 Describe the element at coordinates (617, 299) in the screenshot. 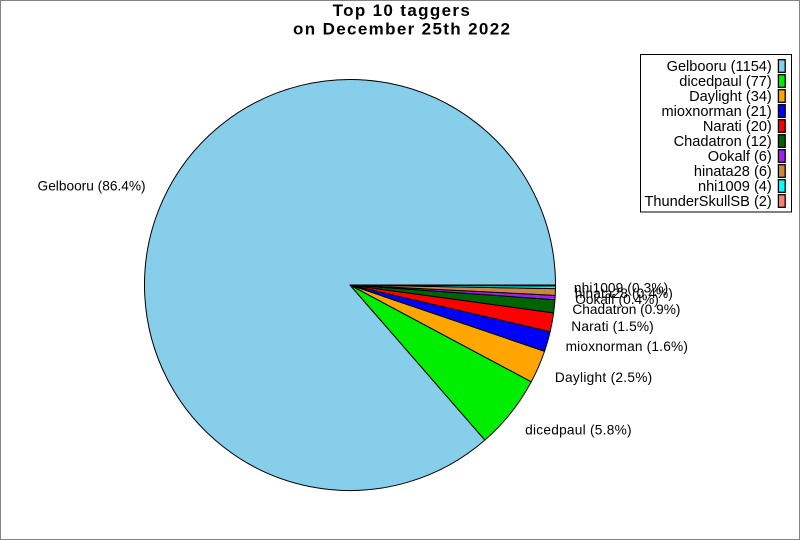

I see `svg-text: Ookalf (0.4%)` at that location.